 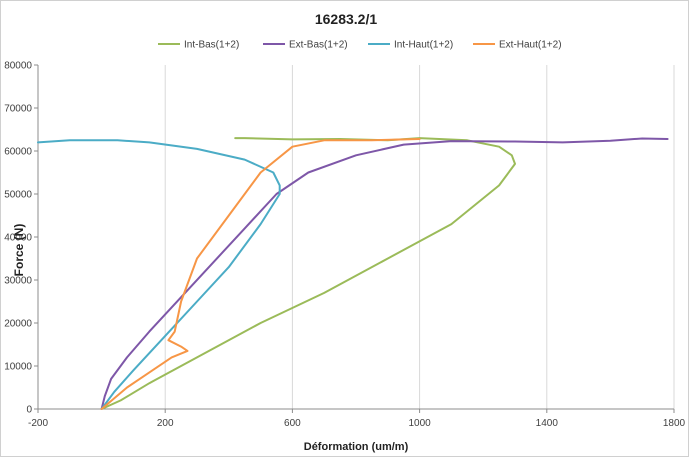 I want to click on x-tick-label: 1000, so click(x=419, y=423).